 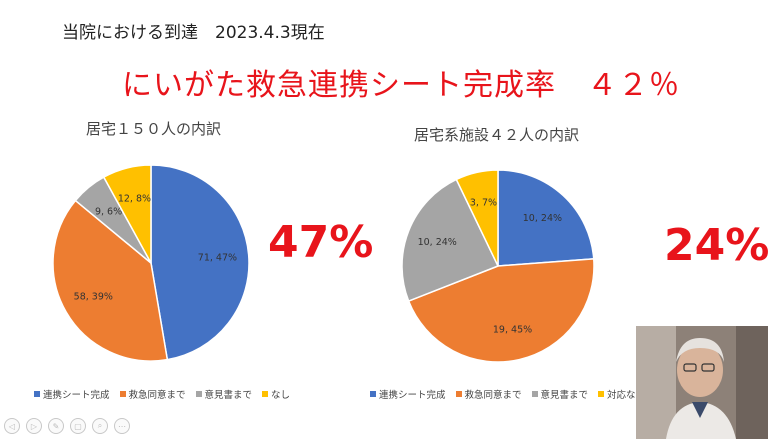 I want to click on prev-icon: ◁, so click(x=12, y=426).